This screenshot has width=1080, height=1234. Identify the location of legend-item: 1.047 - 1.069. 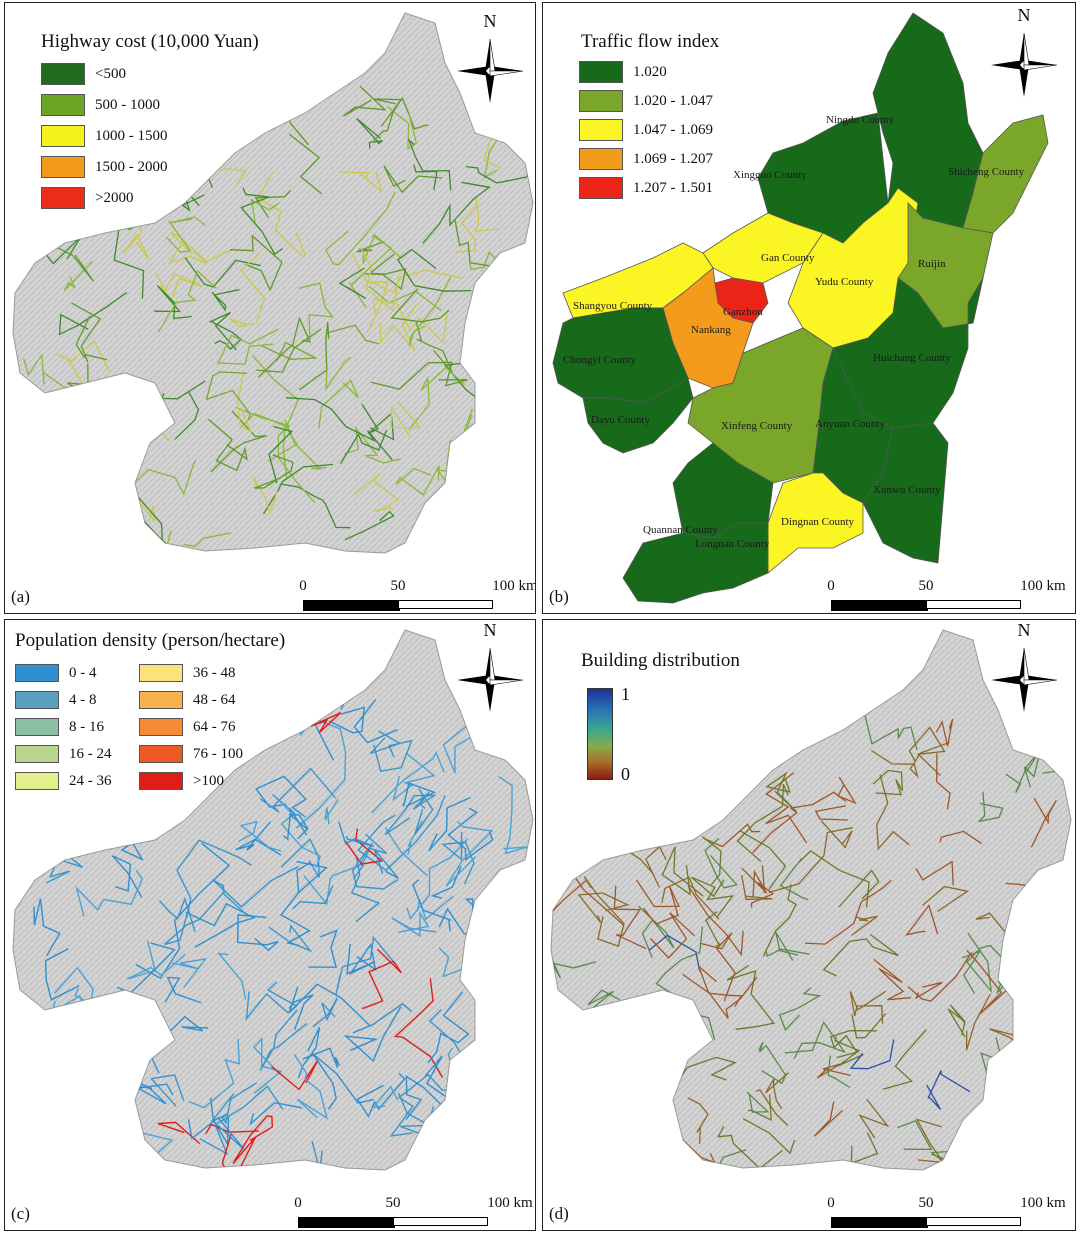
(646, 130).